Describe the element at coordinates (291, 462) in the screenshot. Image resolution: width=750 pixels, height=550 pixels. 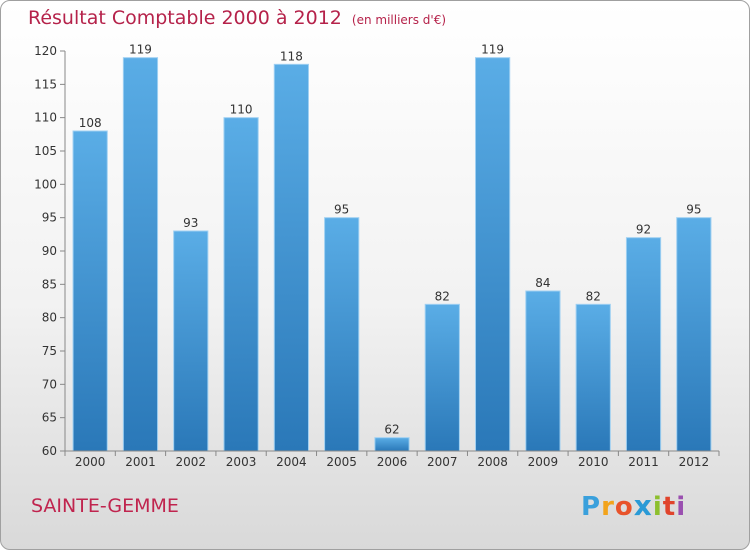
I see `x-tick-label: 2004` at that location.